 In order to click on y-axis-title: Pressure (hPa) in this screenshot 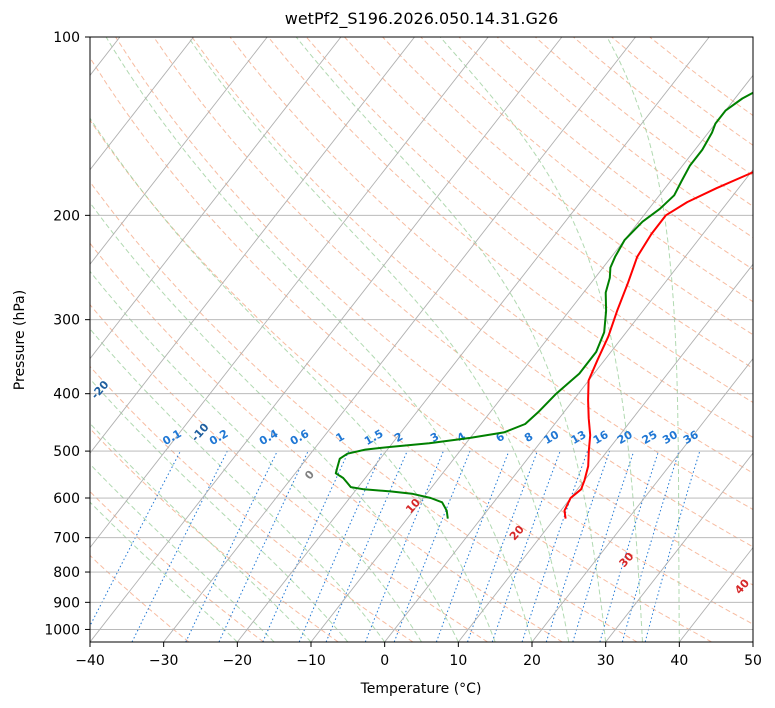, I will do `click(20, 340)`.